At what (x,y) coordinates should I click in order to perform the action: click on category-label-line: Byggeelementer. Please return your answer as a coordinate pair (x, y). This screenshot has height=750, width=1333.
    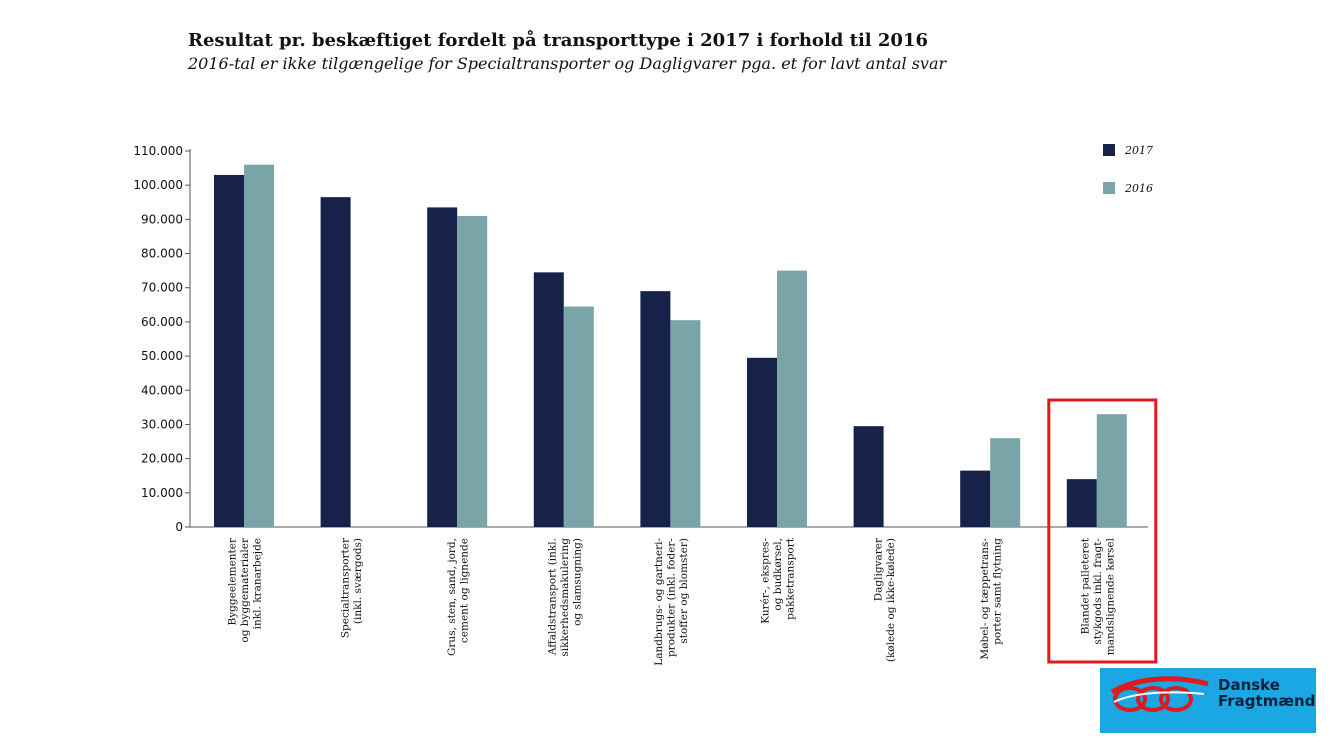
    Looking at the image, I should click on (233, 581).